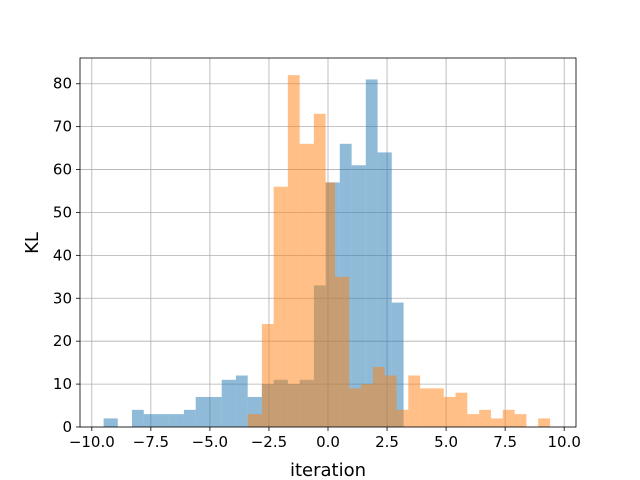 Image resolution: width=640 pixels, height=480 pixels. What do you see at coordinates (62, 298) in the screenshot?
I see `y-tick-label: 30` at bounding box center [62, 298].